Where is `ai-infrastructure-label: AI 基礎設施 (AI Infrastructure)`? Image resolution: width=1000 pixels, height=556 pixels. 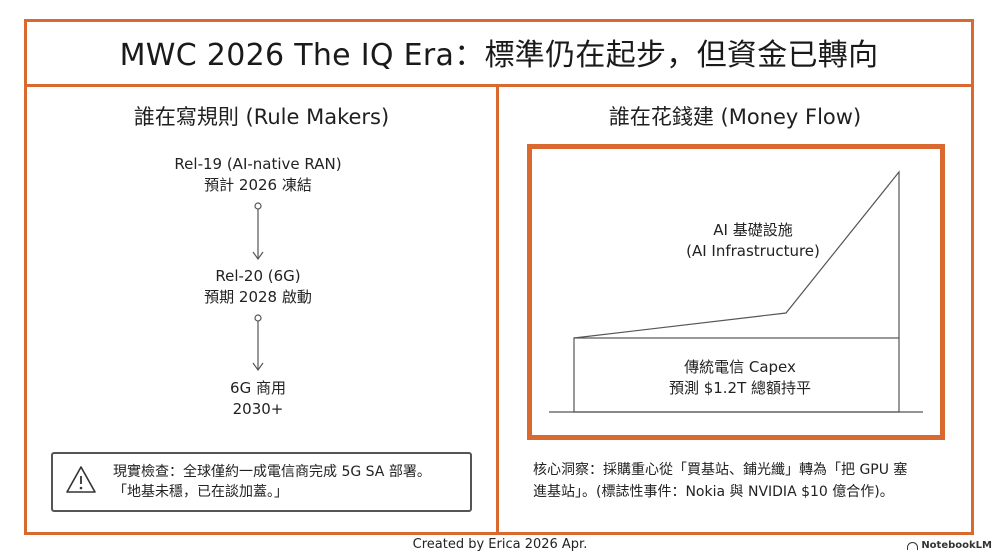
ai-infrastructure-label: AI 基礎設施 (AI Infrastructure) is located at coordinates (753, 241).